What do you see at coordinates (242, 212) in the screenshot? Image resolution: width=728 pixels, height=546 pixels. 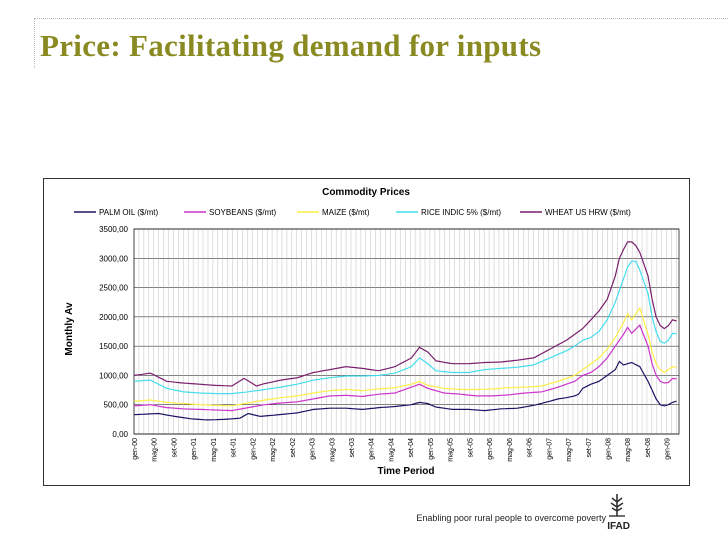 I see `legend-label-1: SOYBEANS ($/mt)` at bounding box center [242, 212].